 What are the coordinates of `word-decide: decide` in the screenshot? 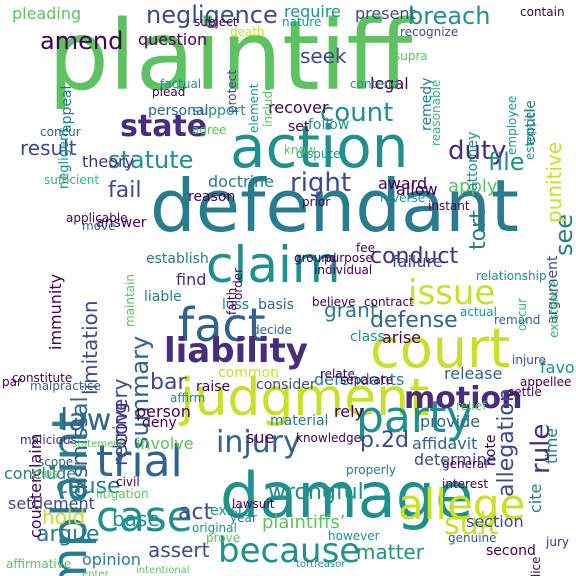 It's located at (272, 330).